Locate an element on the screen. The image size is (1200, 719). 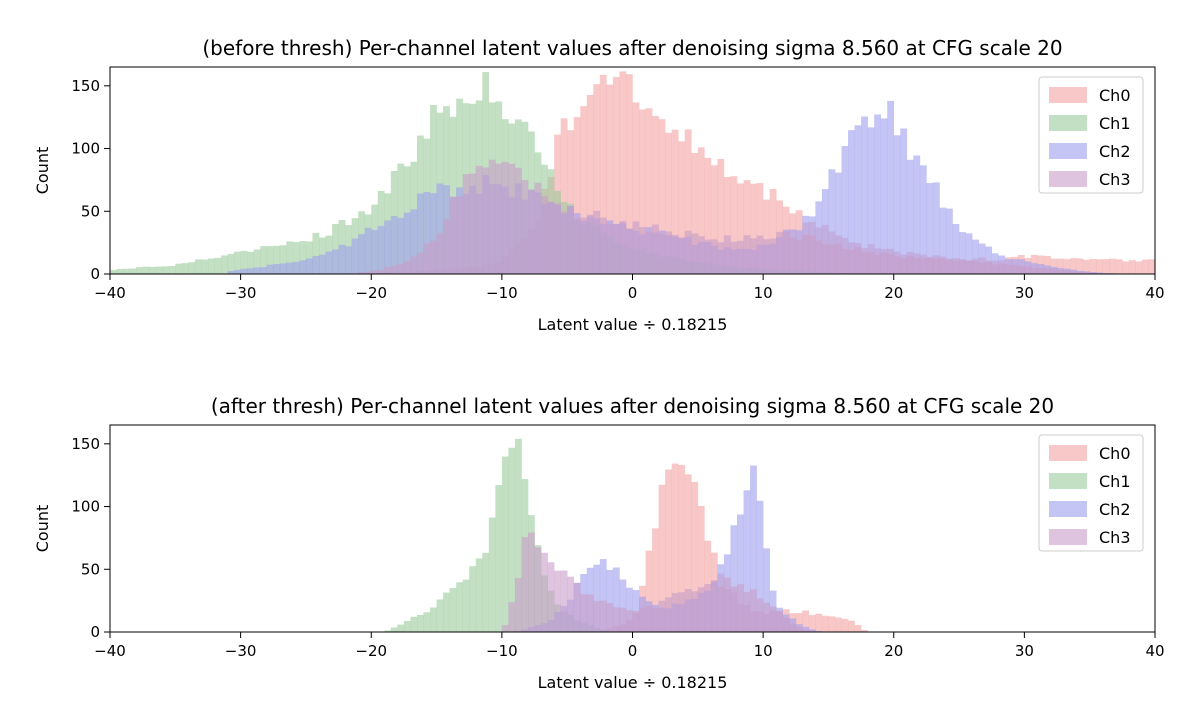
legend-label: Ch0 is located at coordinates (1115, 95).